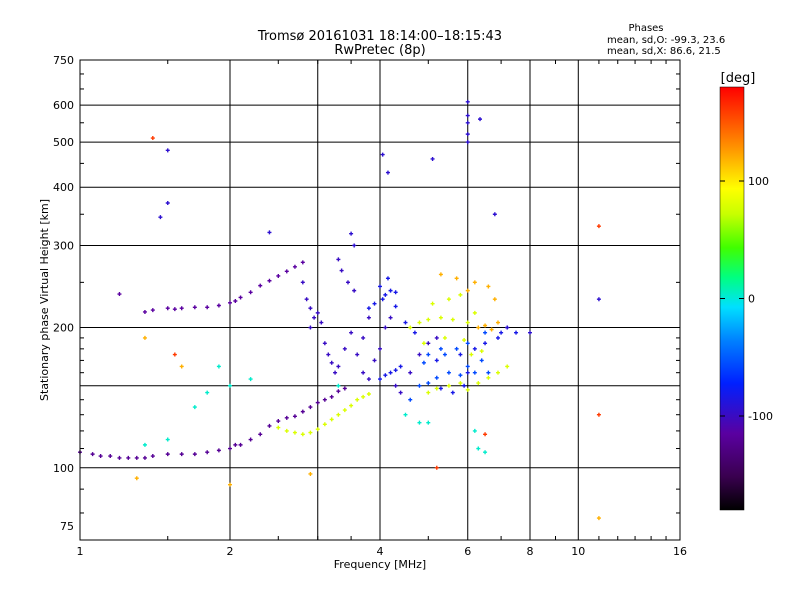 The image size is (800, 600). I want to click on x-tick-label: 1, so click(80, 551).